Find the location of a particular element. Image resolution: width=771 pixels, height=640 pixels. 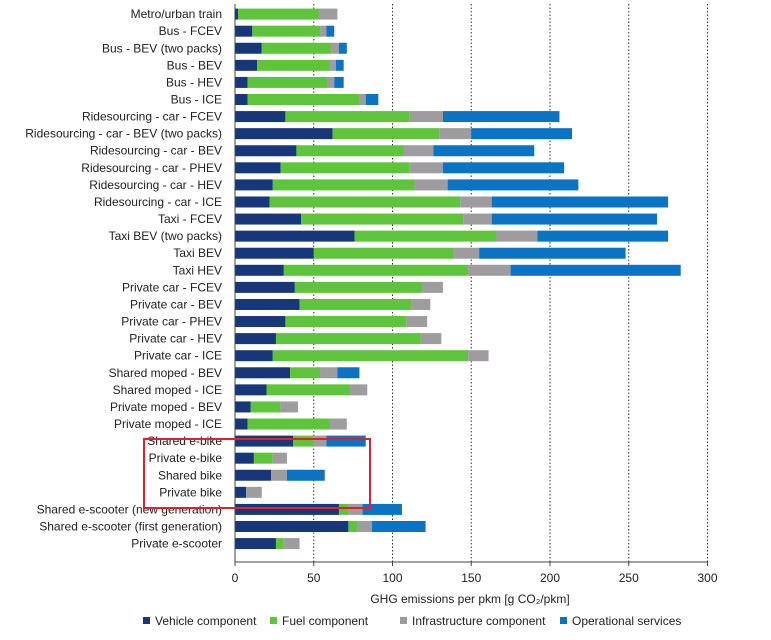

bar-ridesourcing-car-bev-infrastructure-component is located at coordinates (418, 151).